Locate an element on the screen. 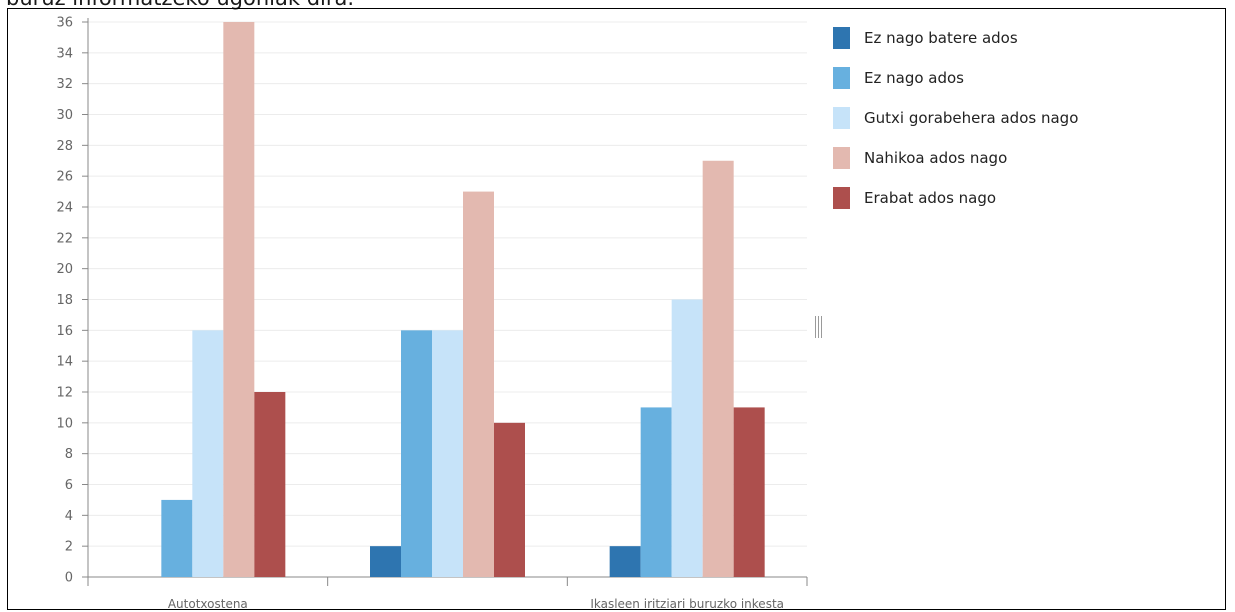 The height and width of the screenshot is (612, 1235). legend-label: Erabat ados nago is located at coordinates (930, 198).